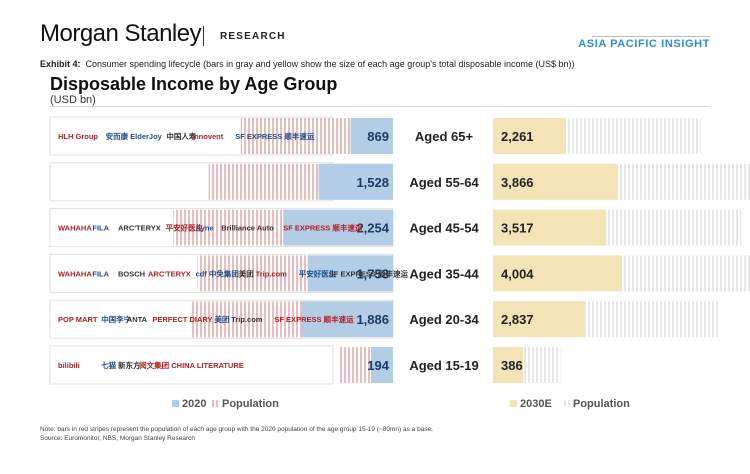 Image resolution: width=750 pixels, height=474 pixels. What do you see at coordinates (372, 228) in the screenshot?
I see `value-label-2020: 2,254` at bounding box center [372, 228].